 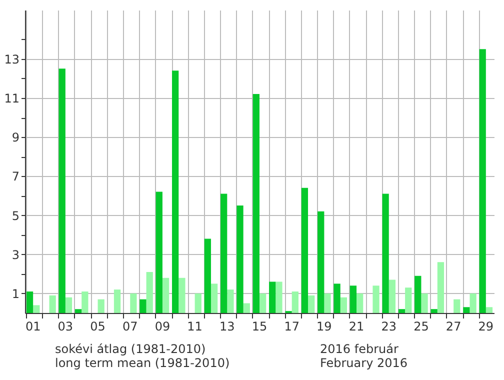 I want to click on x-tick-label: 17, so click(x=292, y=327).